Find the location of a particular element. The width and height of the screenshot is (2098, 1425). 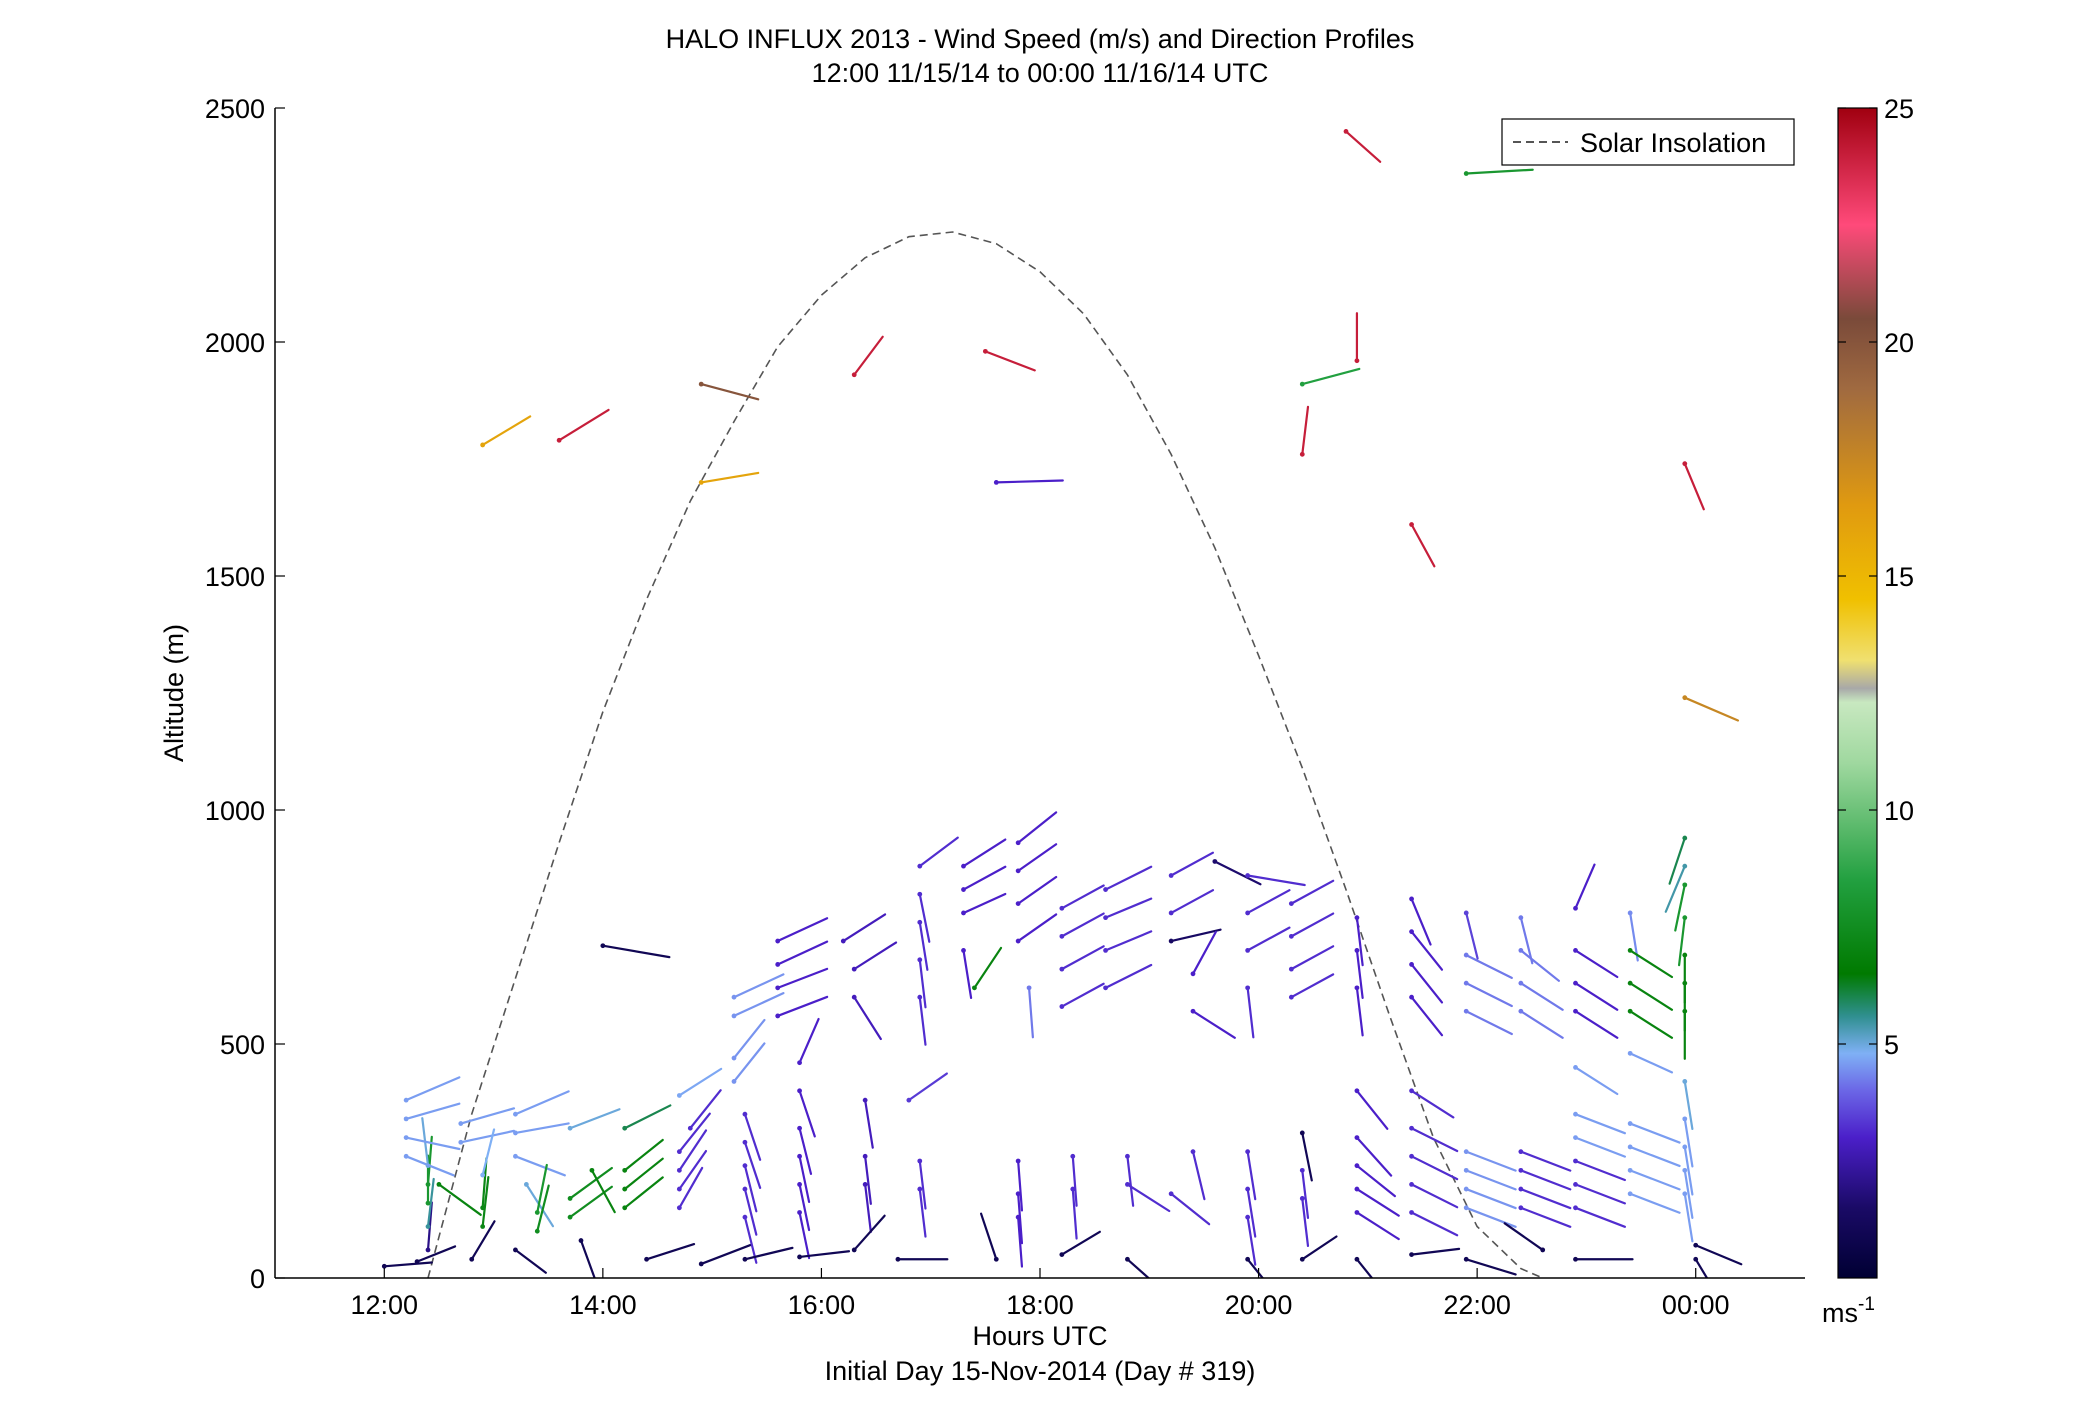

colorbar: 5 10 15 20 25 ms-1 is located at coordinates (1868, 711).